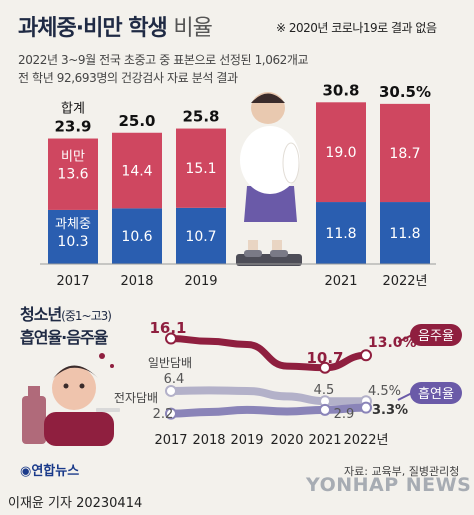  Describe the element at coordinates (72, 127) in the screenshot. I see `total-label: 23.9` at that location.